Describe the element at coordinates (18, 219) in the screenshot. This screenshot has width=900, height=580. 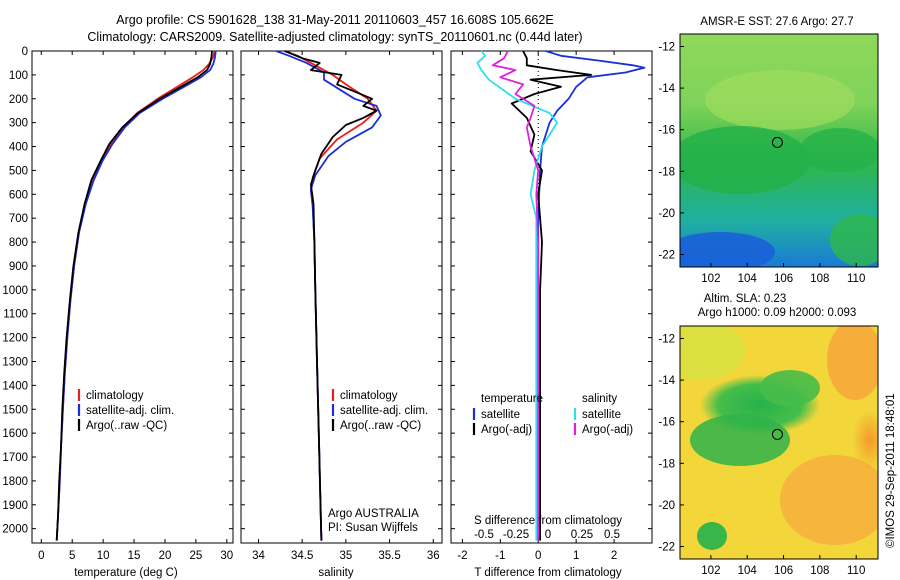
I see `depth-tick-label: 700` at that location.